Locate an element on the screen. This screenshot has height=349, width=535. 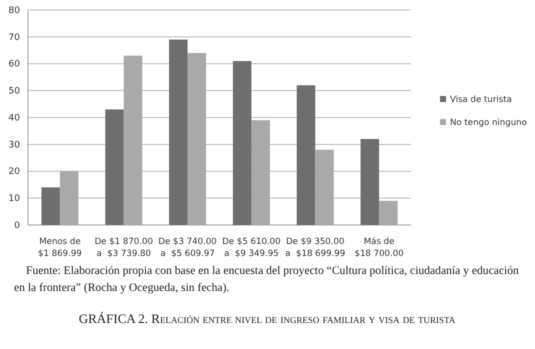
x-tick-label: Menos de $1 869.99 is located at coordinates (60, 248).